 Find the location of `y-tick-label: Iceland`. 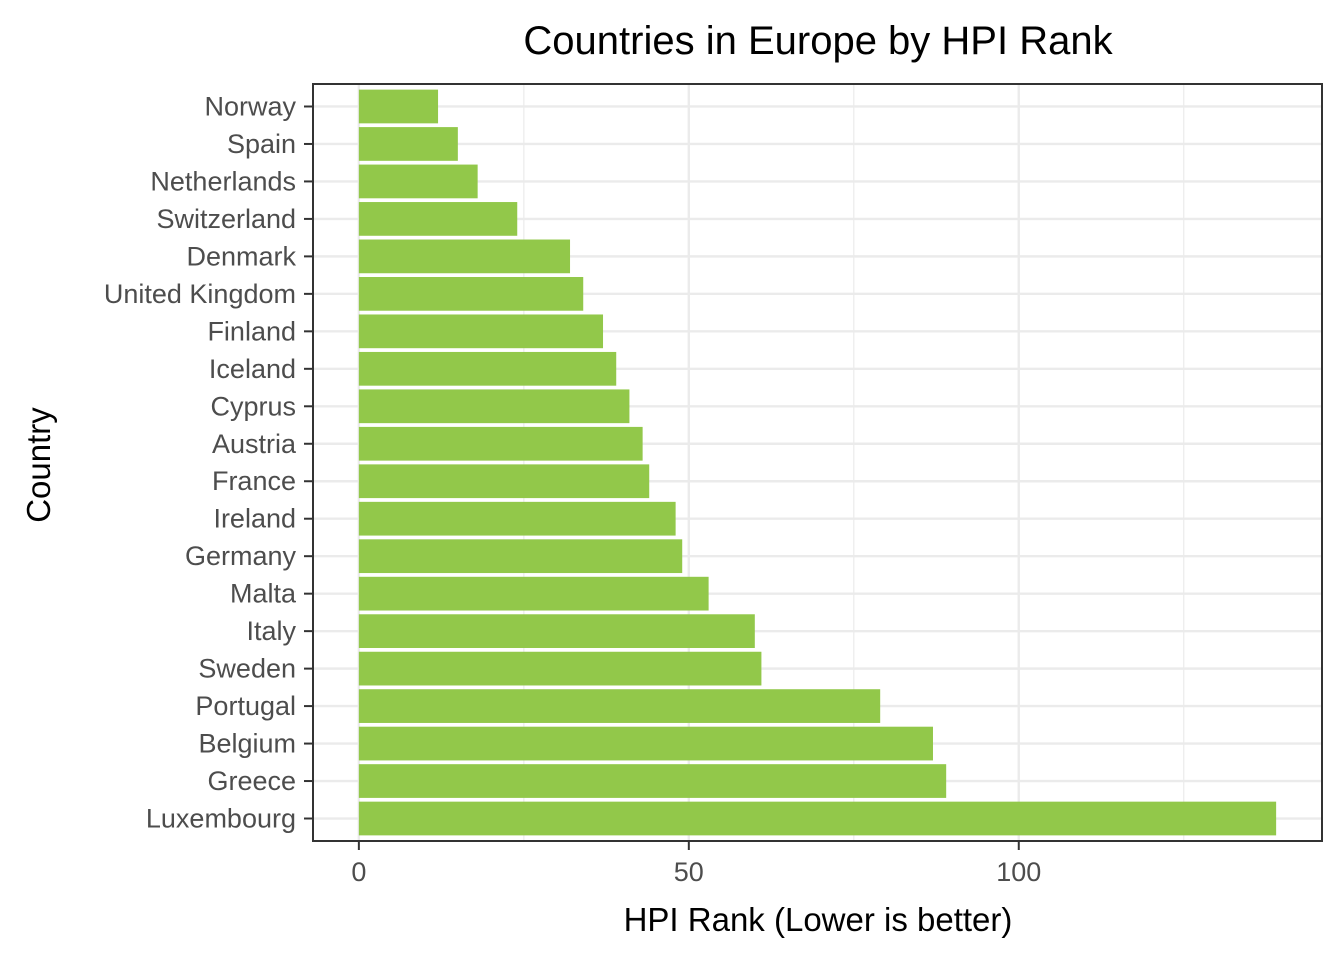

y-tick-label: Iceland is located at coordinates (252, 369).